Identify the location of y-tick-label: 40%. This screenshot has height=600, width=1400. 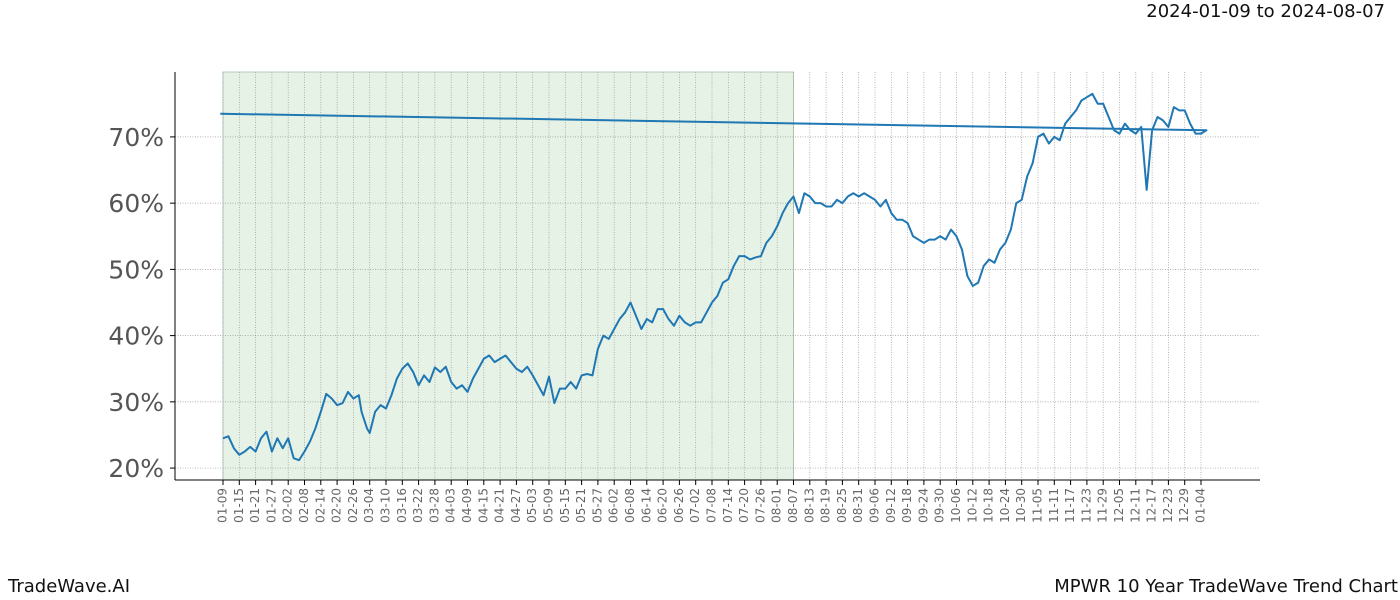
(136, 336).